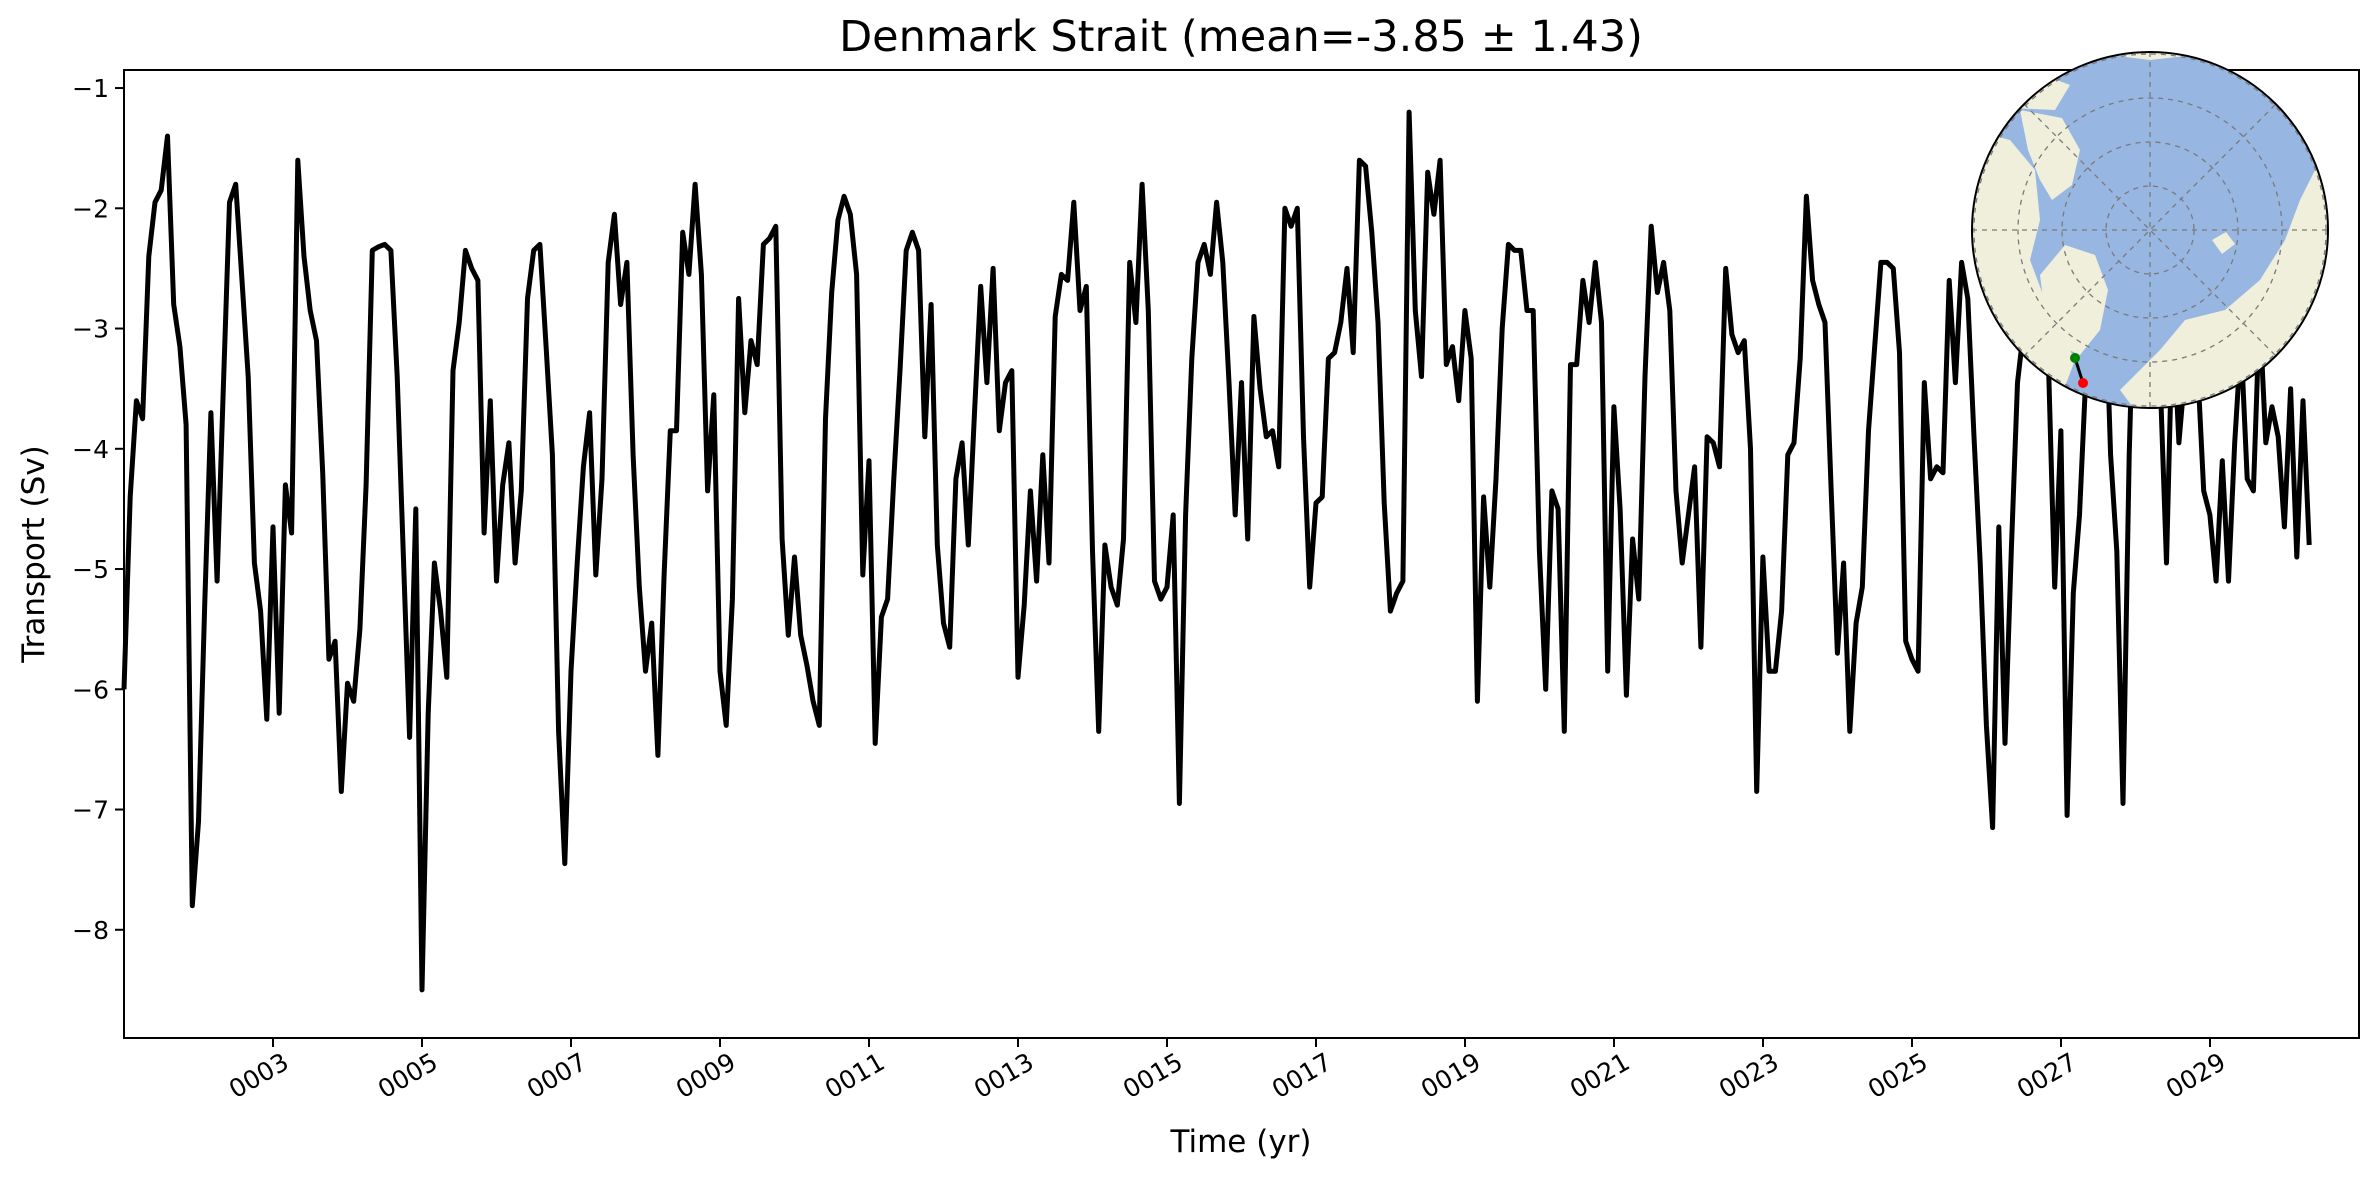 The width and height of the screenshot is (2379, 1180). I want to click on y-tick-label: −4, so click(90, 449).